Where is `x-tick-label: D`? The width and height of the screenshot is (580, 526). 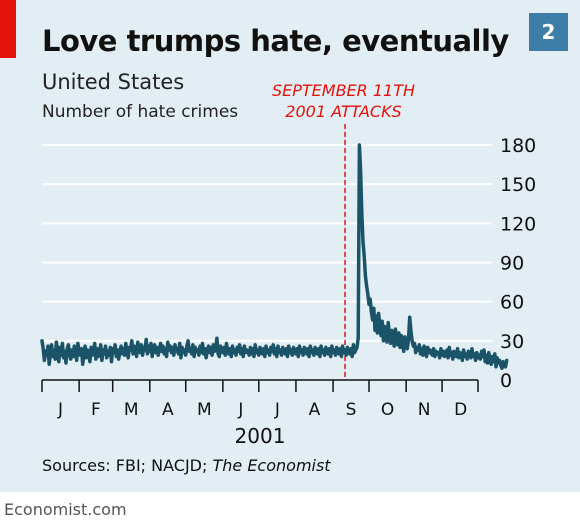
x-tick-label: D is located at coordinates (460, 410).